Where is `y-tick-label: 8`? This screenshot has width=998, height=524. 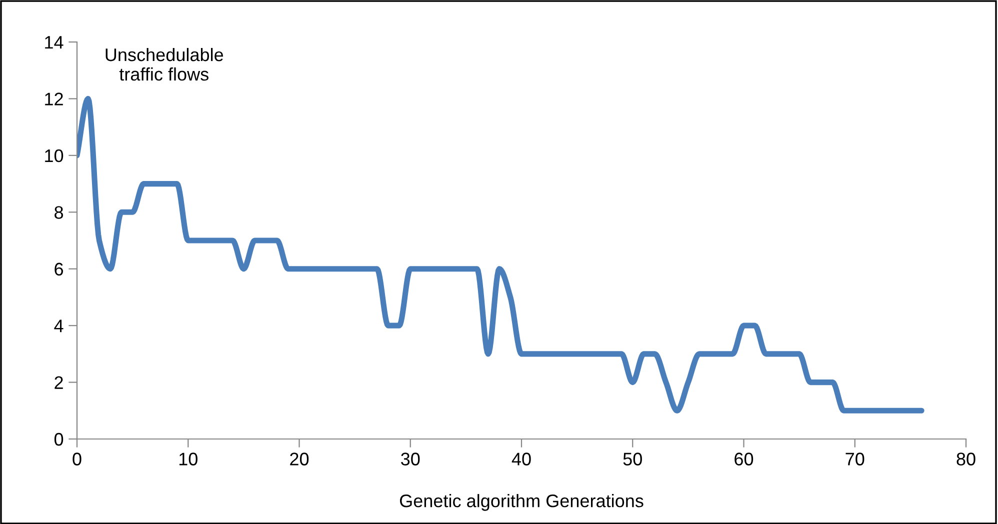 y-tick-label: 8 is located at coordinates (59, 212).